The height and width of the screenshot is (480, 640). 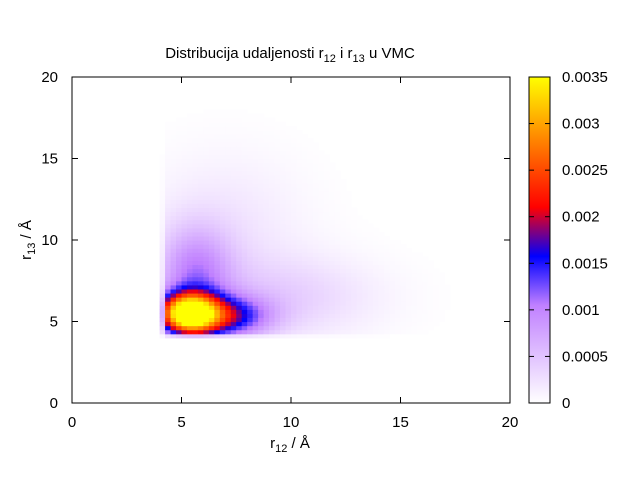 I want to click on x-tick-label: 10, so click(x=291, y=422).